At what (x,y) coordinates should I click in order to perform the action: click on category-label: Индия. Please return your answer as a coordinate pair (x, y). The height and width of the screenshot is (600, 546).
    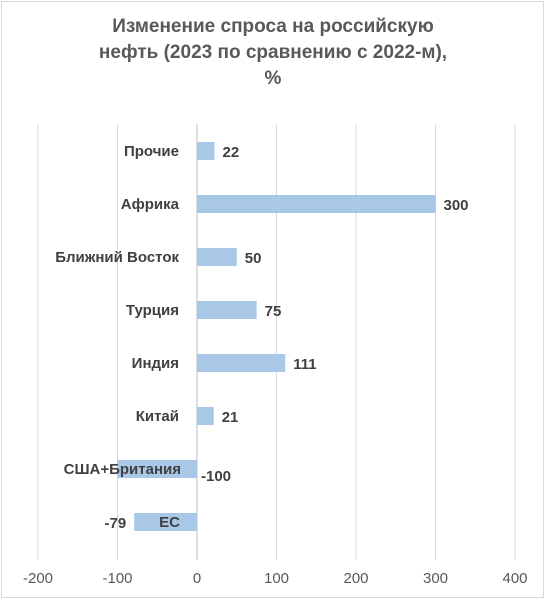
    Looking at the image, I should click on (155, 363).